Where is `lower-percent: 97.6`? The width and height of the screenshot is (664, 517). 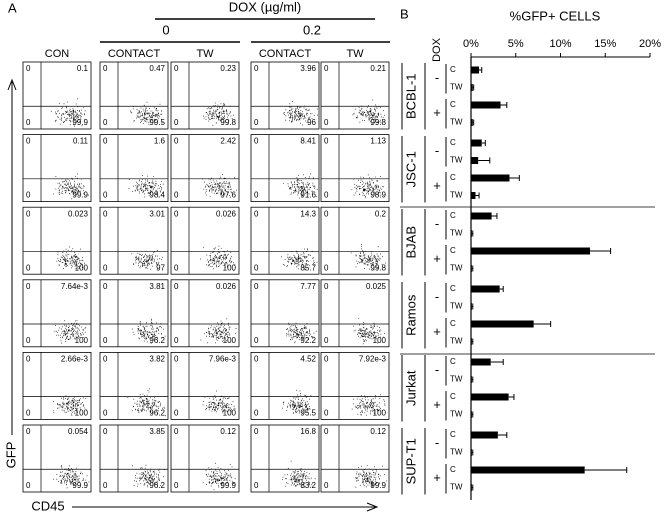 lower-percent: 97.6 is located at coordinates (228, 195).